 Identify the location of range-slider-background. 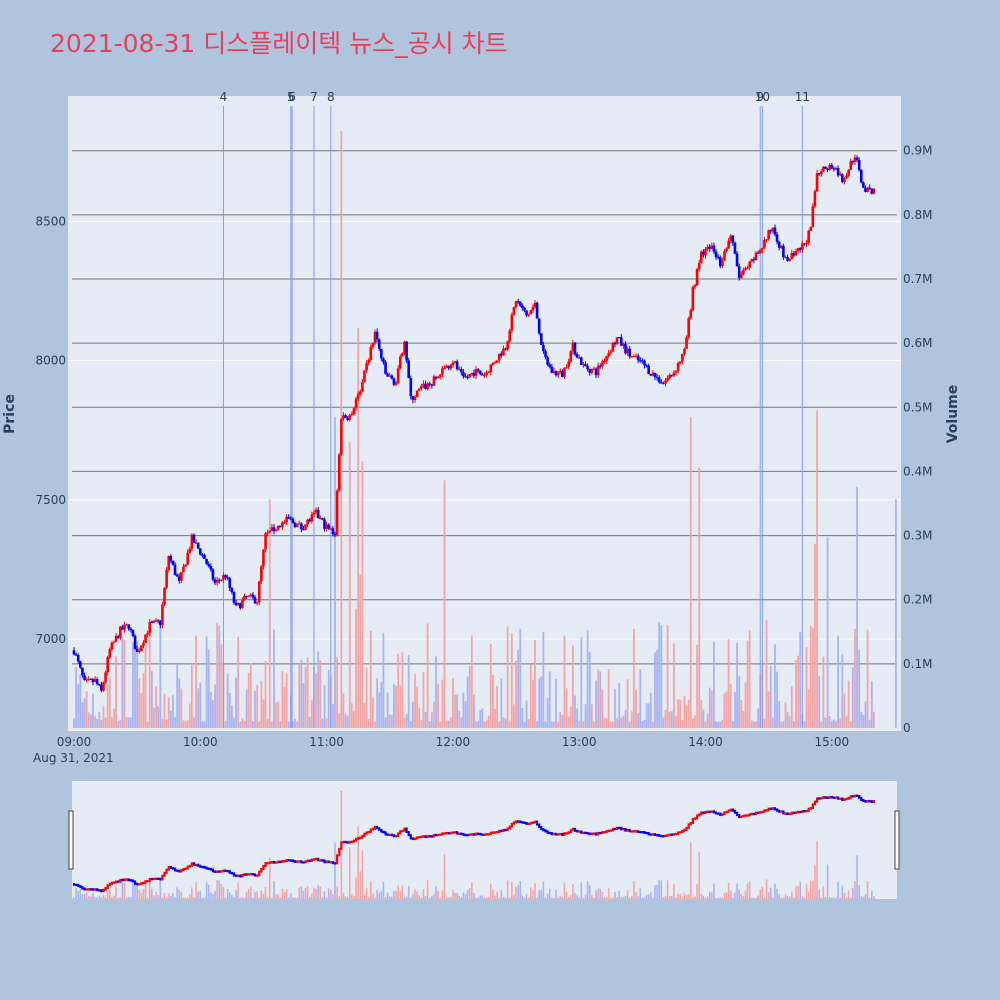
(484, 840).